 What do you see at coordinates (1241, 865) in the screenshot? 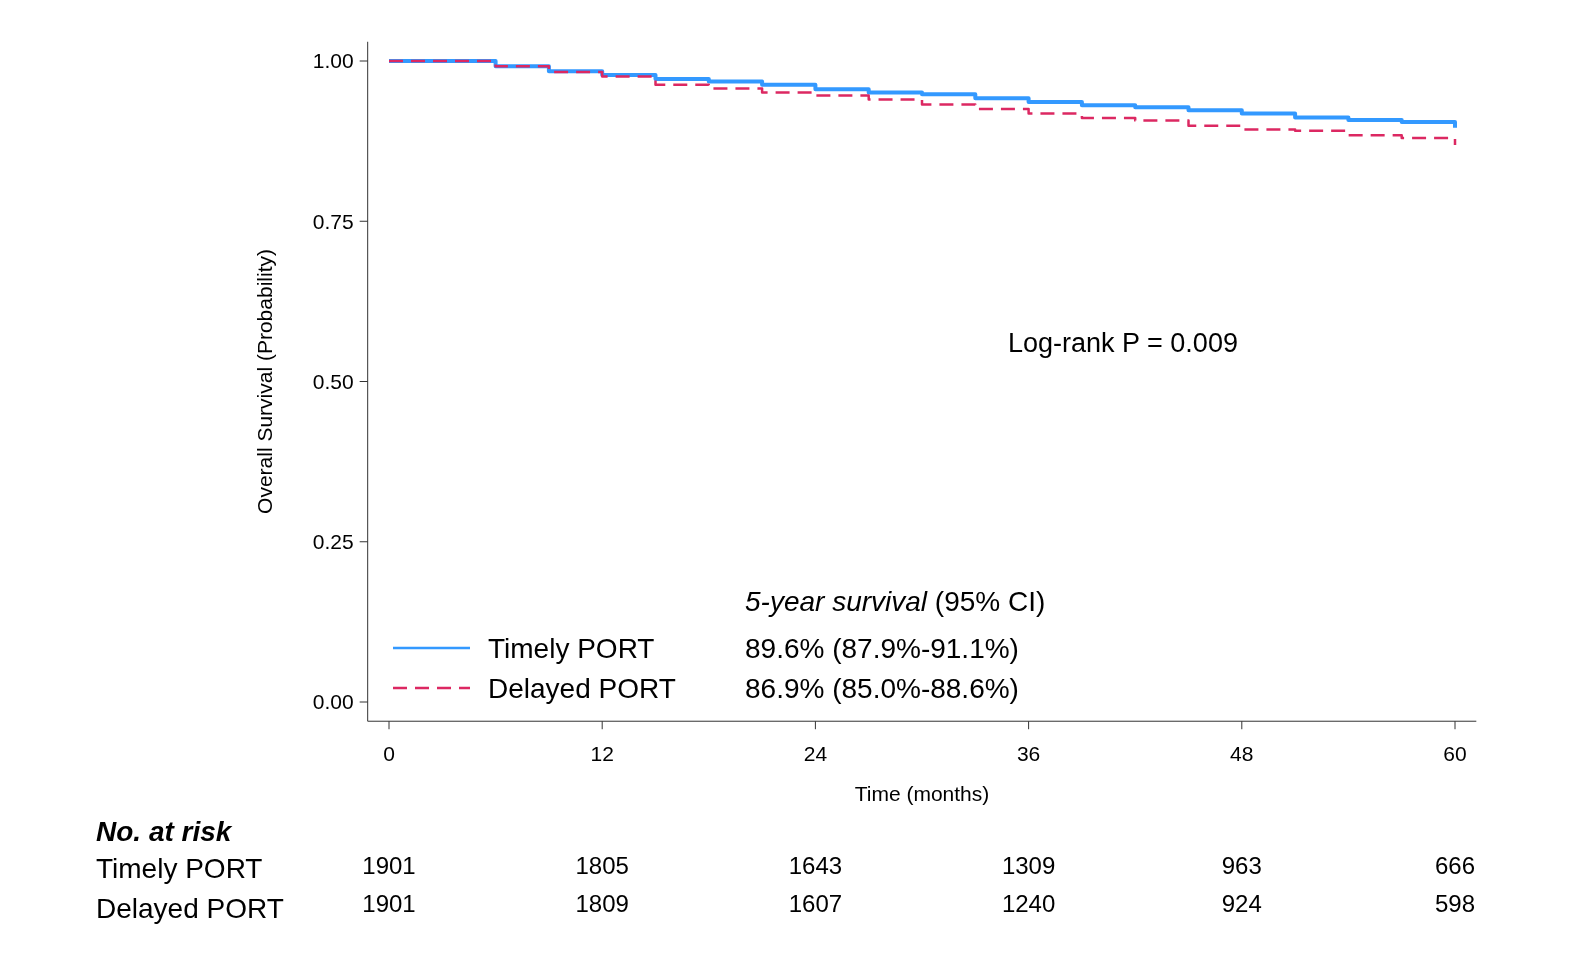
I see `text: 963` at bounding box center [1241, 865].